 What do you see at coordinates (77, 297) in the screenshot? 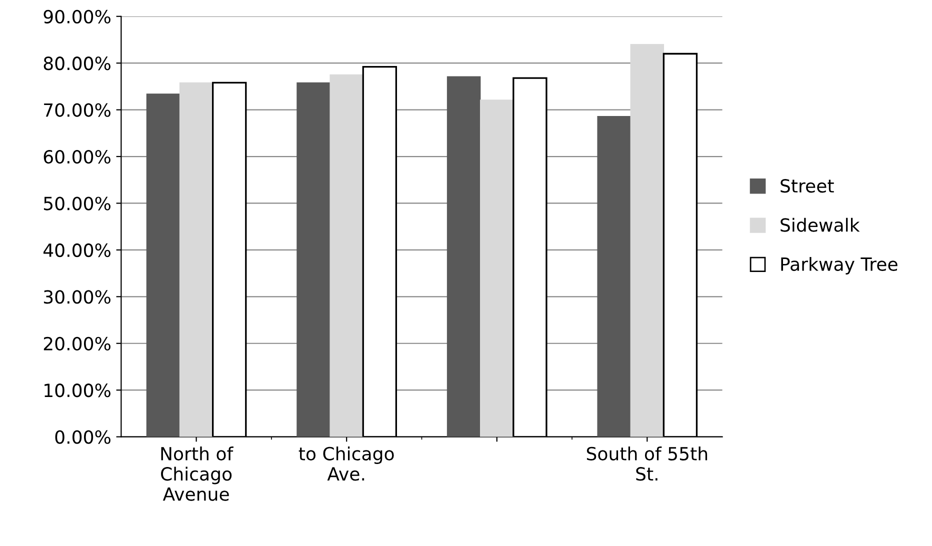
I see `y-tick-label: 30.00%` at bounding box center [77, 297].